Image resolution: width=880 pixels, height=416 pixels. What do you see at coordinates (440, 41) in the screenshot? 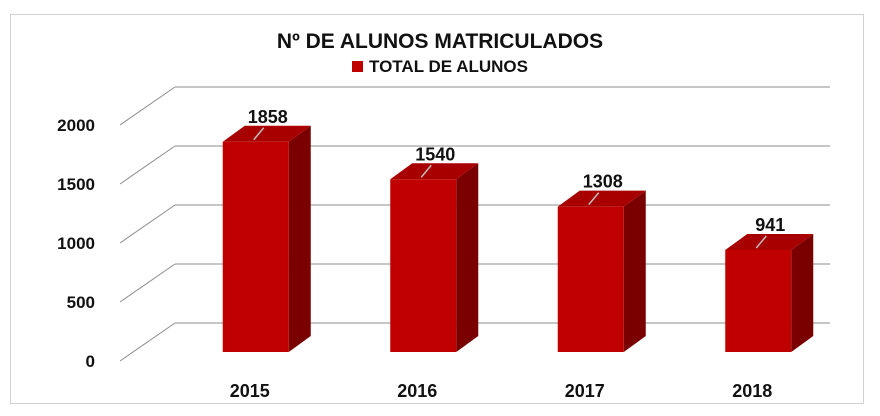
I see `chart-title: Nº DE ALUNOS MATRICULADOS` at bounding box center [440, 41].